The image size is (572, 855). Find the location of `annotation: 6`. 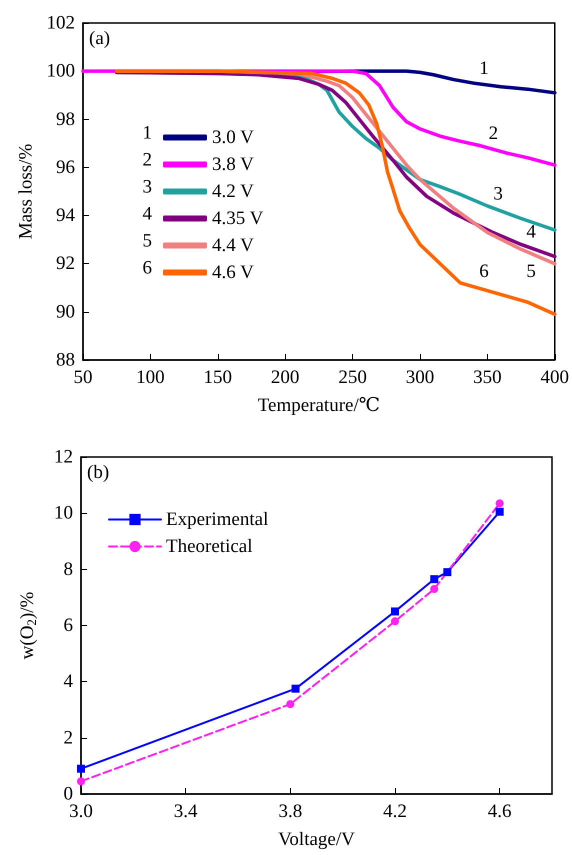

annotation: 6 is located at coordinates (484, 271).